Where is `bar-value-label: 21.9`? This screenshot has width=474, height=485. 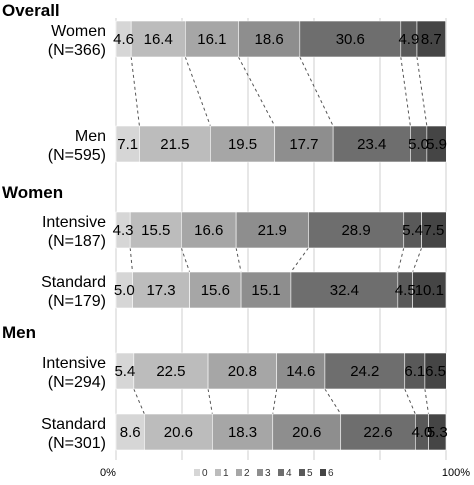 bar-value-label: 21.9 is located at coordinates (272, 230).